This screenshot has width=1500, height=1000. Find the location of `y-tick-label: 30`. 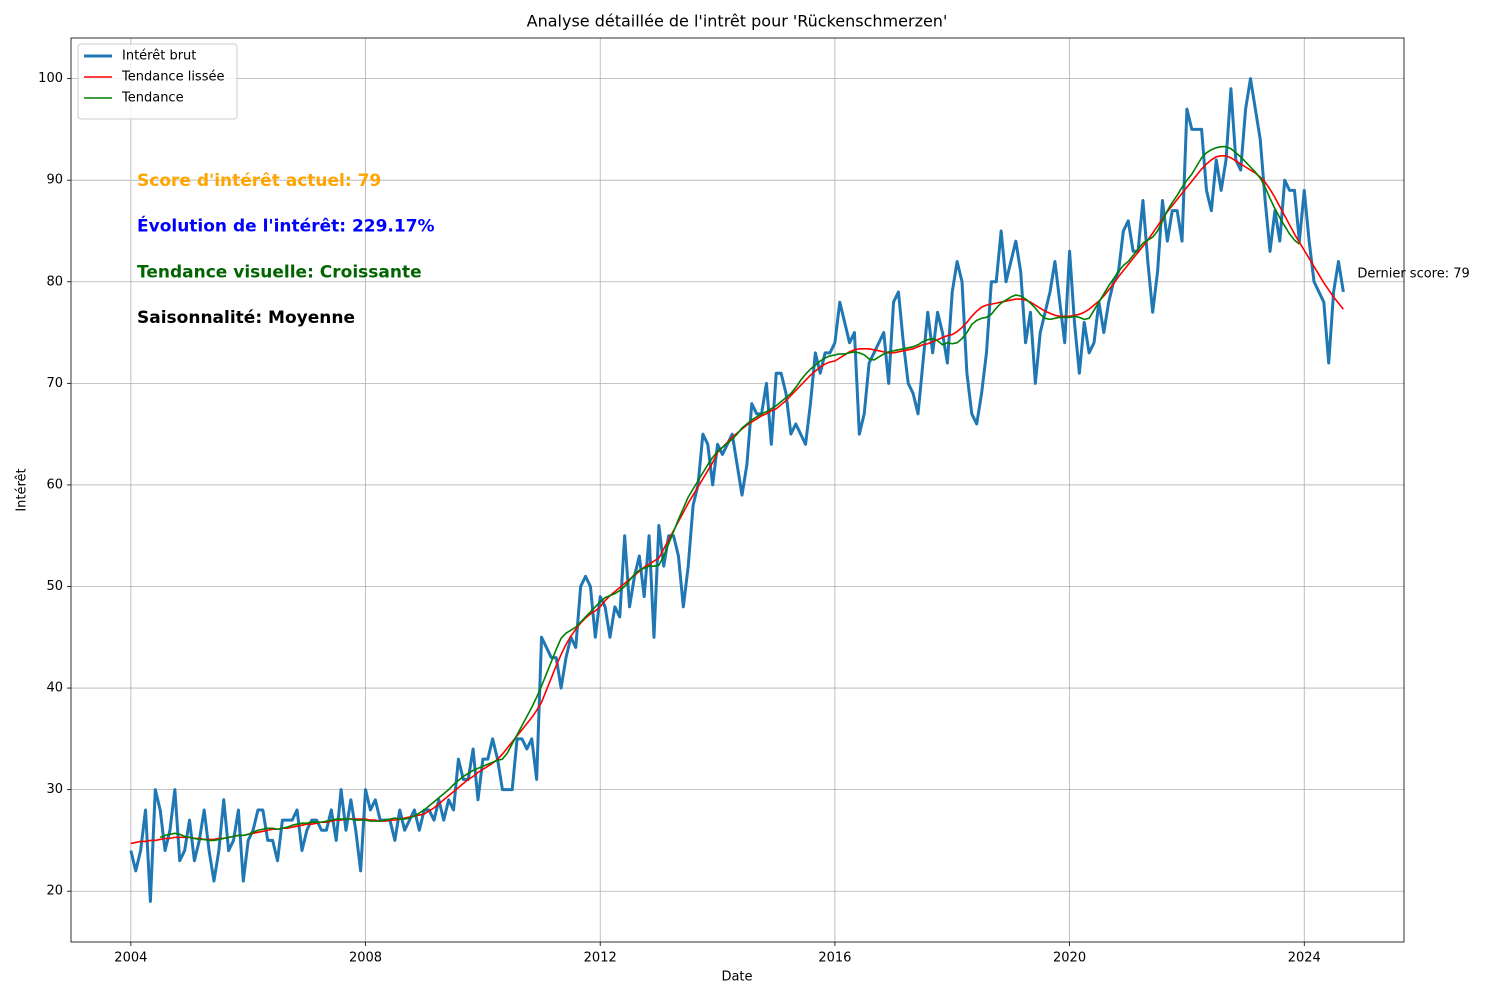

y-tick-label: 30 is located at coordinates (54, 789).